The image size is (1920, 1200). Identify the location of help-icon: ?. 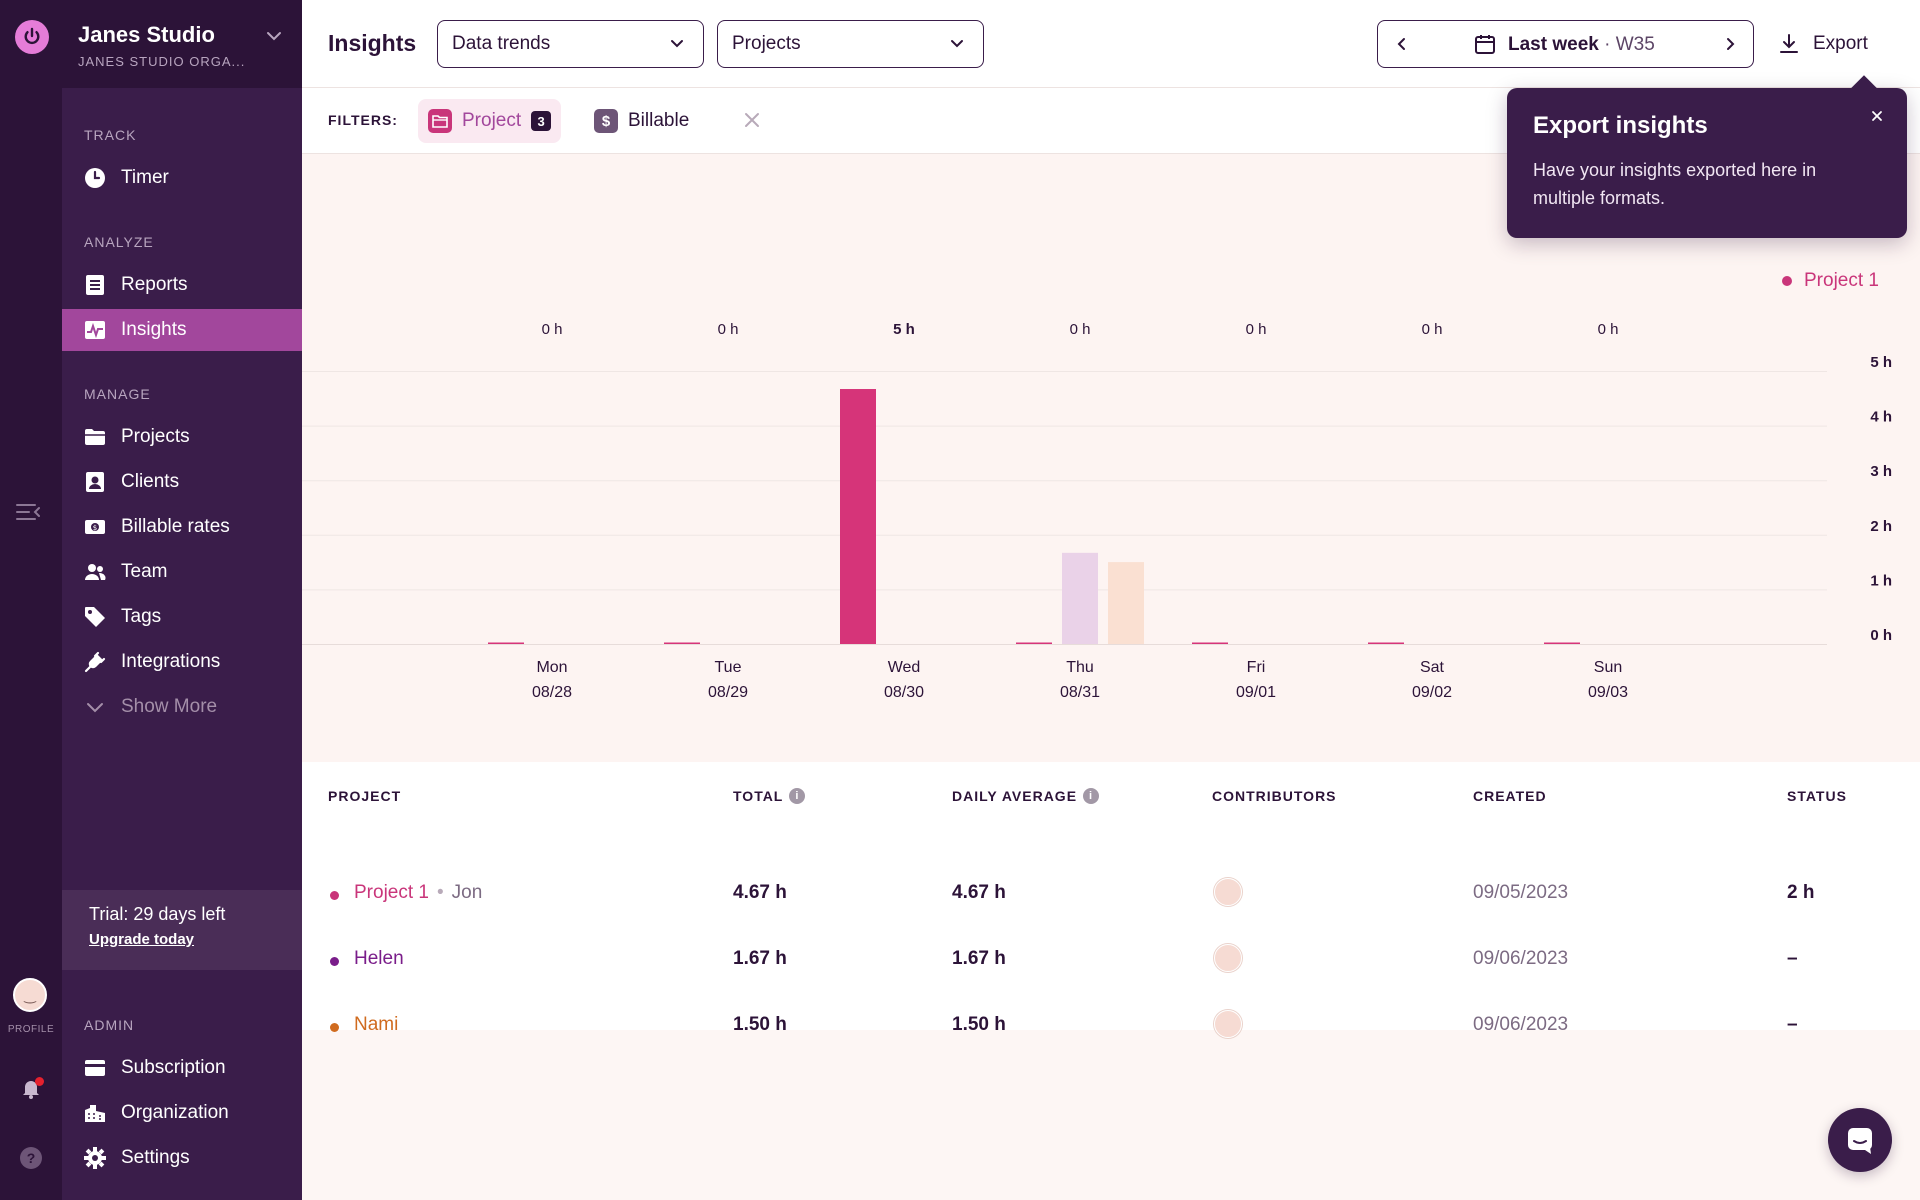
(31, 1158).